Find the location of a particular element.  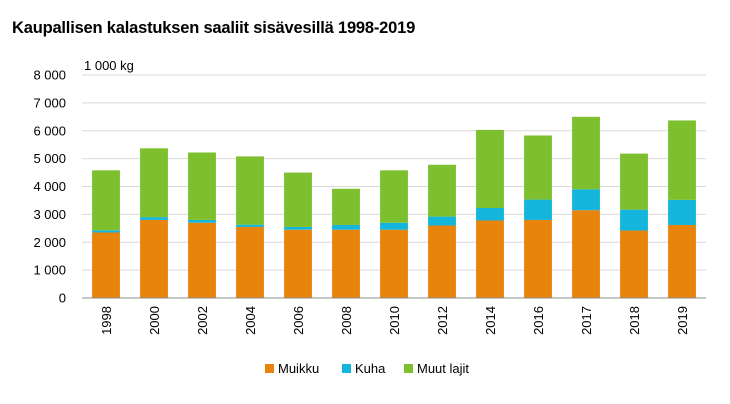

x-tick-label: 2014 is located at coordinates (490, 320).